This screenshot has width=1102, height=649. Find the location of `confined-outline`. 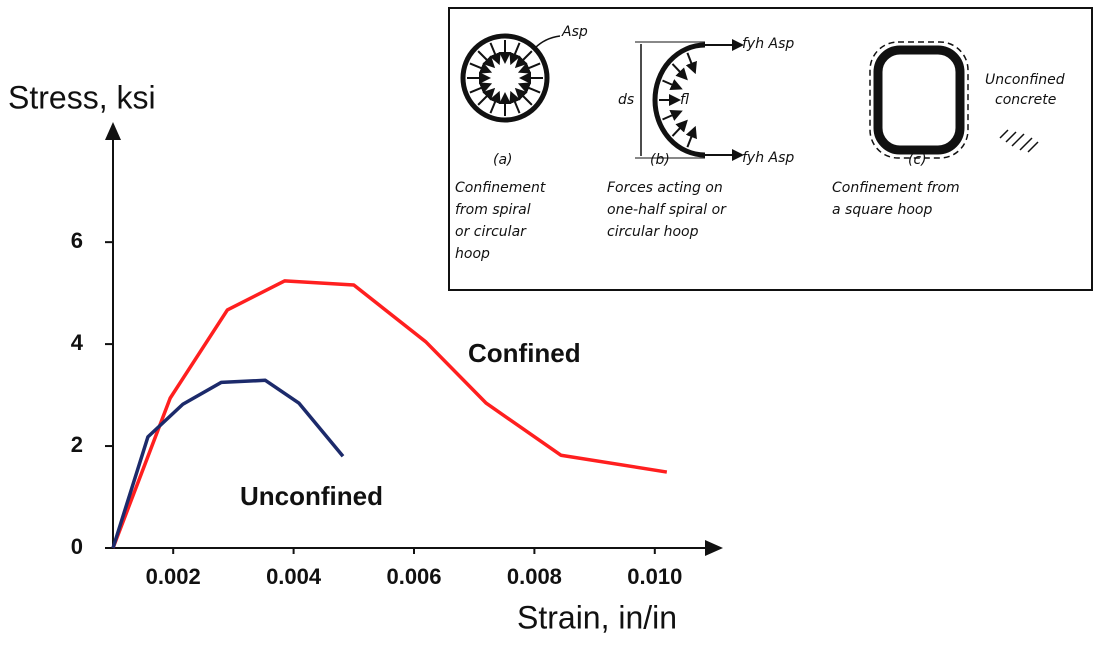

confined-outline is located at coordinates (919, 100).